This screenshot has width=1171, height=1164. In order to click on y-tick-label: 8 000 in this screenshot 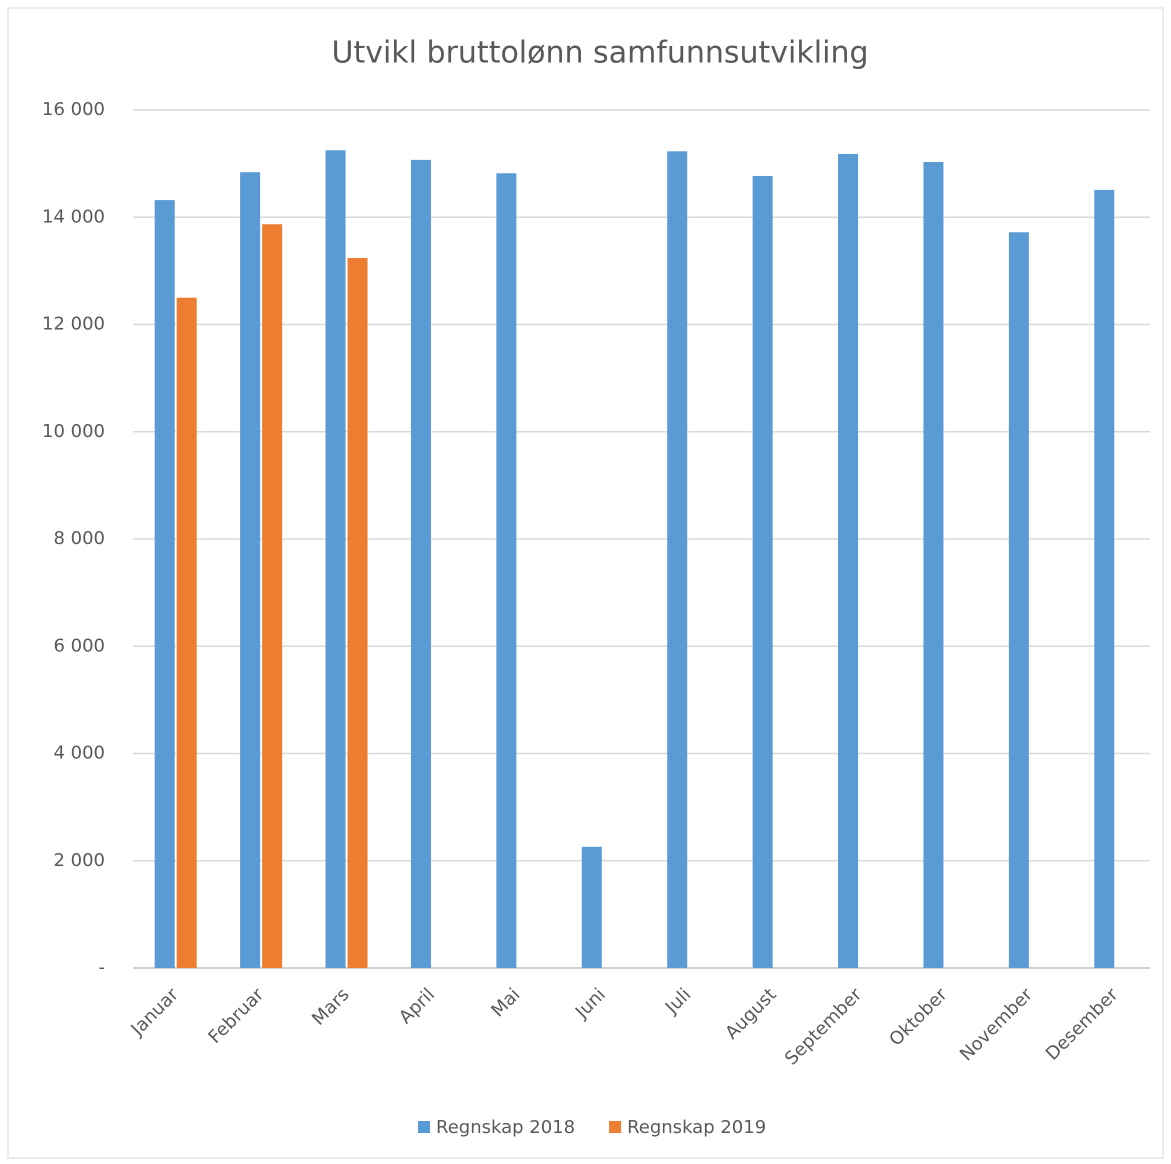, I will do `click(79, 538)`.